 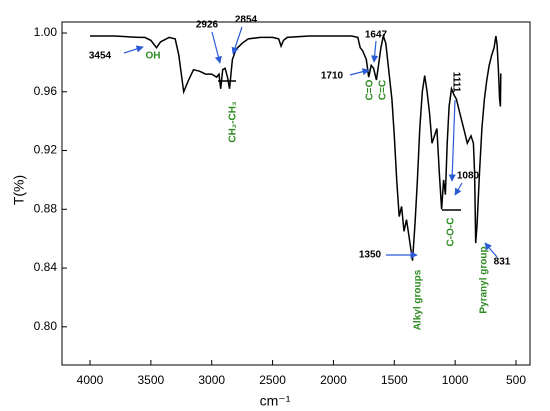 What do you see at coordinates (151, 380) in the screenshot?
I see `x-tick-label: 3500` at bounding box center [151, 380].